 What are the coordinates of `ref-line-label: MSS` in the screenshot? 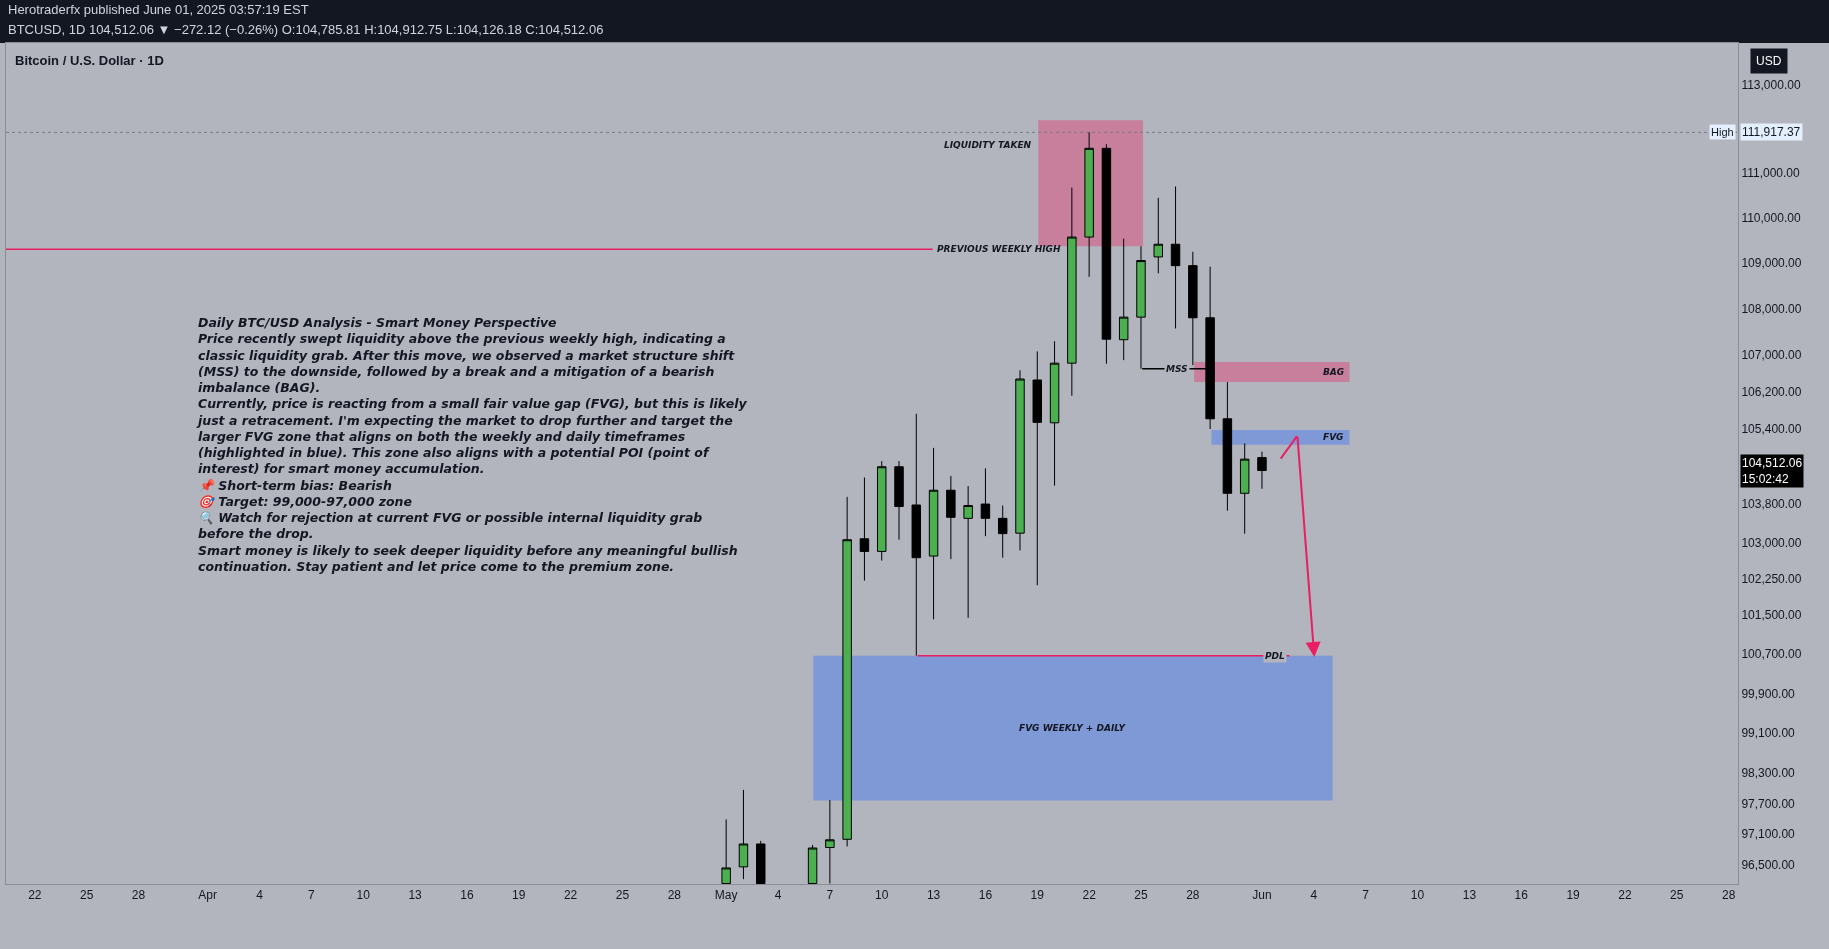 It's located at (1177, 369).